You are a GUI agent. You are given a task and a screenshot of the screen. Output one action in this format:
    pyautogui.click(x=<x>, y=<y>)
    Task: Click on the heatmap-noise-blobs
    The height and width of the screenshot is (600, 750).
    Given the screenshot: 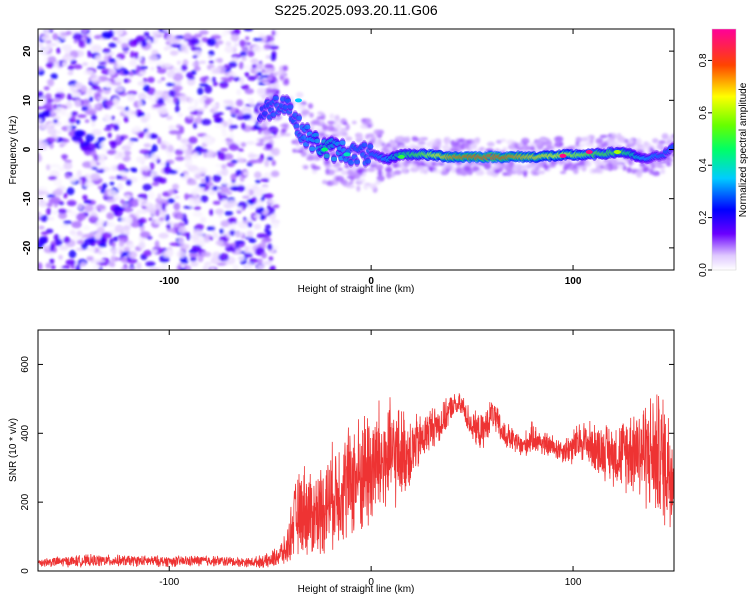 What is the action you would take?
    pyautogui.click(x=159, y=149)
    